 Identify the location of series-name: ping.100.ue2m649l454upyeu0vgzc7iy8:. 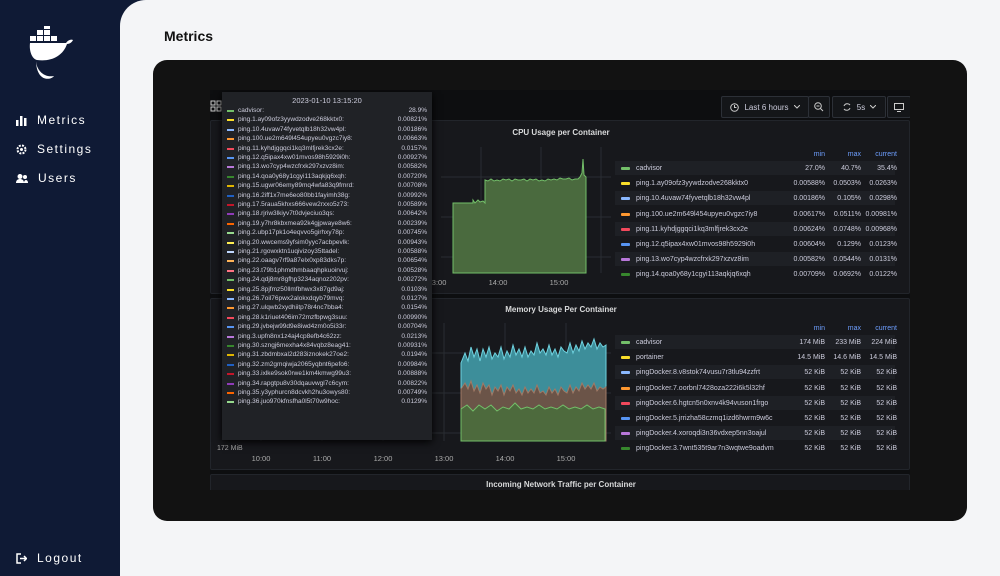
(295, 139).